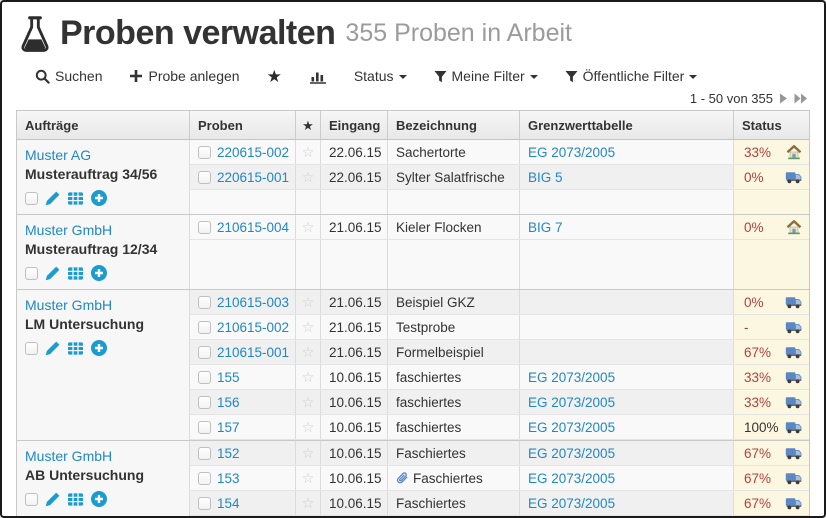 Image resolution: width=826 pixels, height=518 pixels. I want to click on sample-id-link: 155, so click(228, 377).